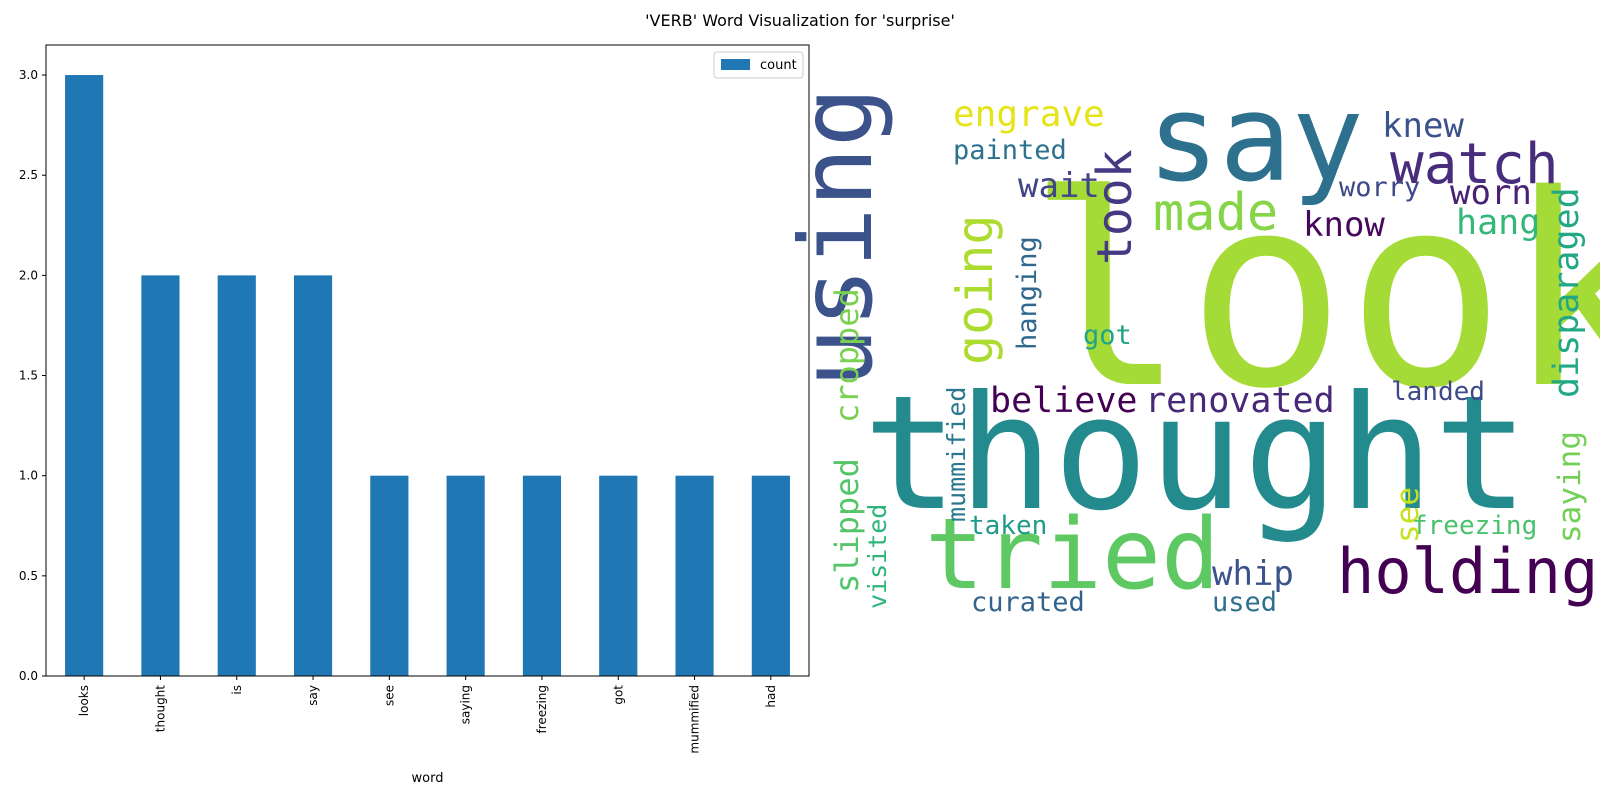  I want to click on y-tick-label: 3.0, so click(28, 75).